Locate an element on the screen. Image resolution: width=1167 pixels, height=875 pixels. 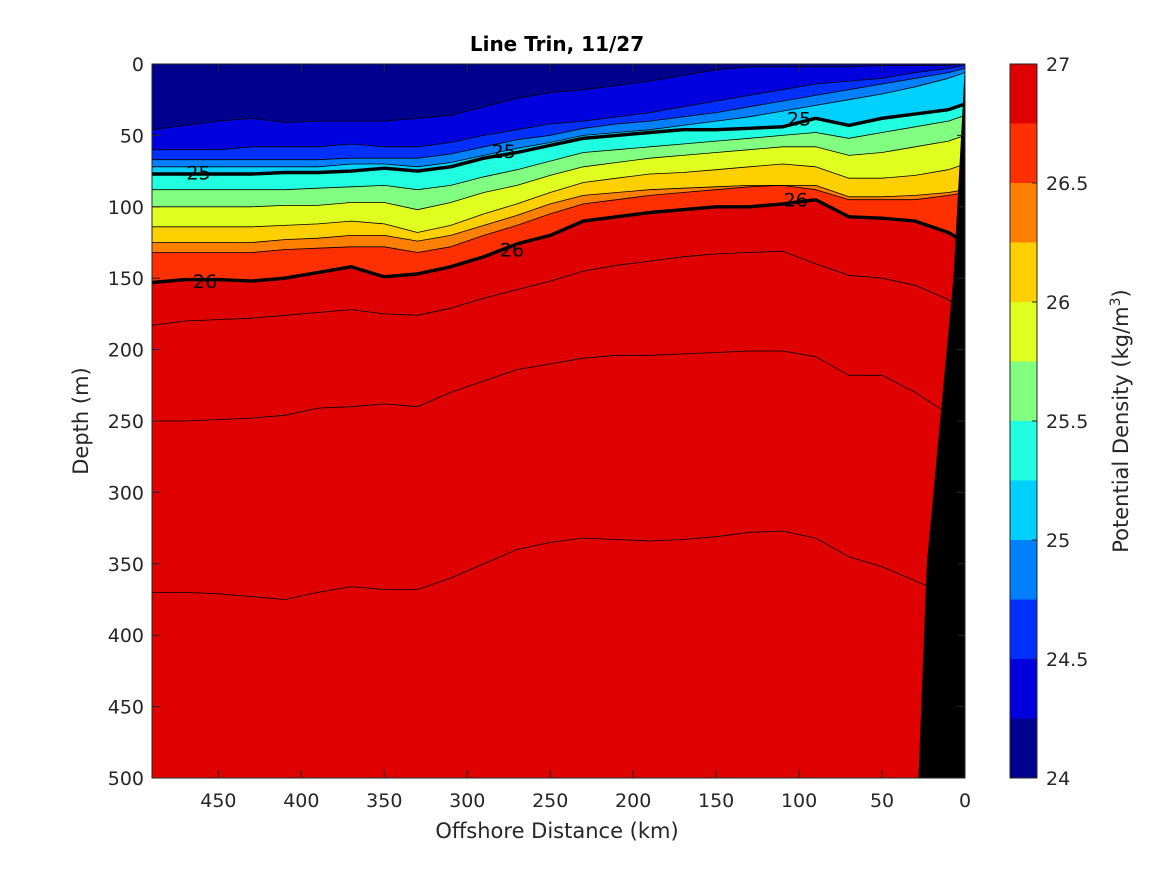
colorbar-tick-label: 24.5 is located at coordinates (1067, 660).